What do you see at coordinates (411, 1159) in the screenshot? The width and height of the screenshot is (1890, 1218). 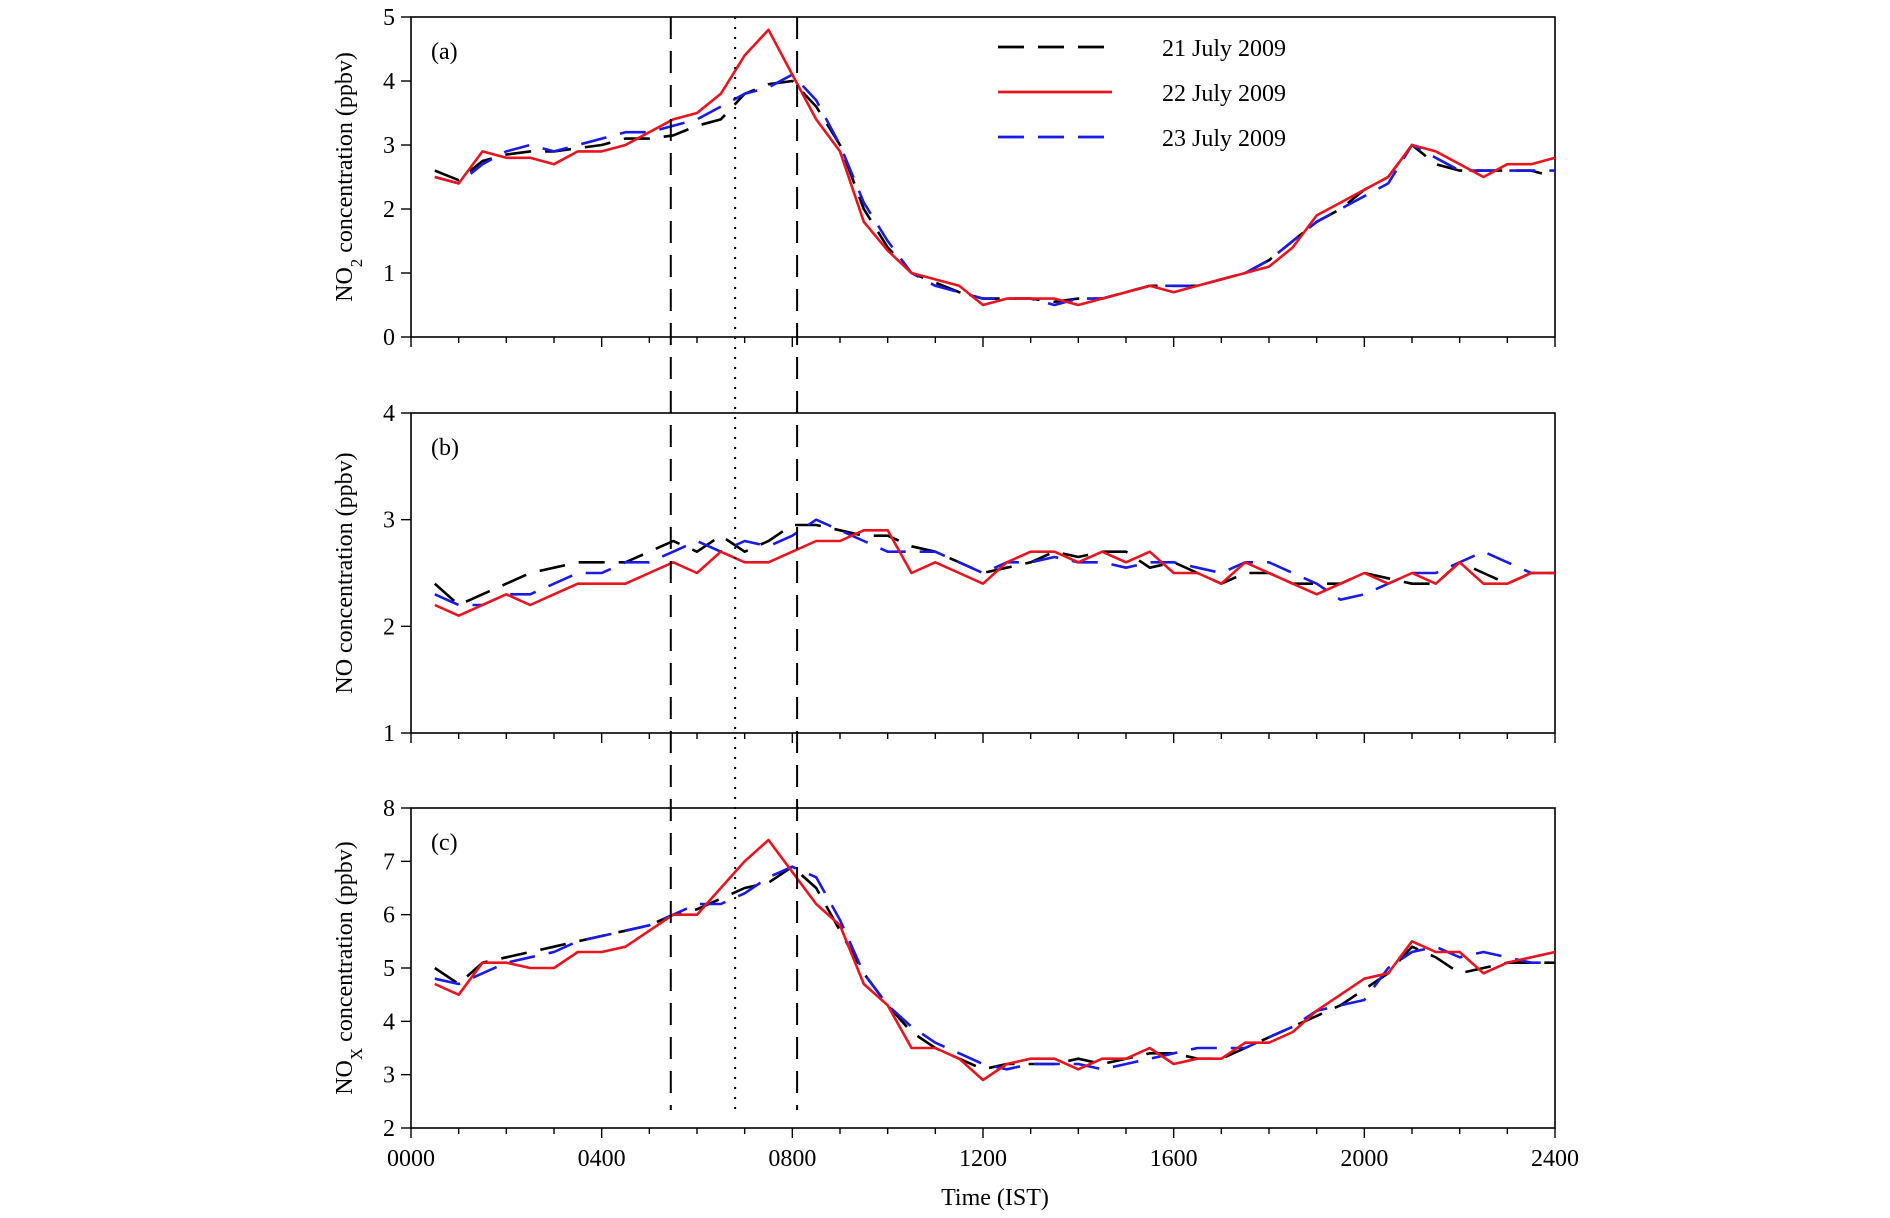 I see `x-tick-label: 0000` at bounding box center [411, 1159].